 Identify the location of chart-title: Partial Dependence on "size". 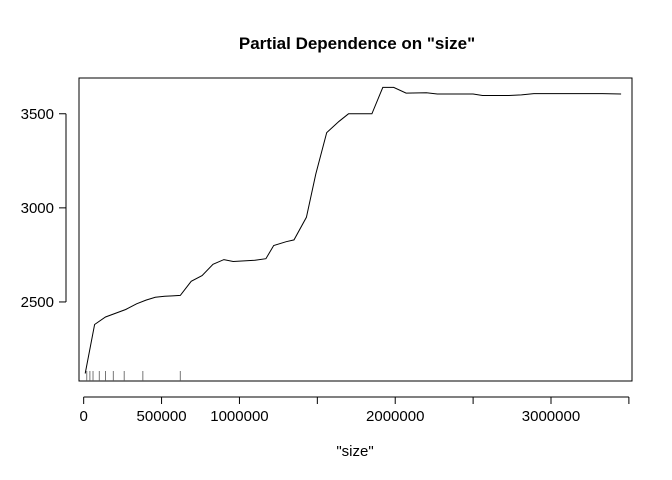
(357, 43).